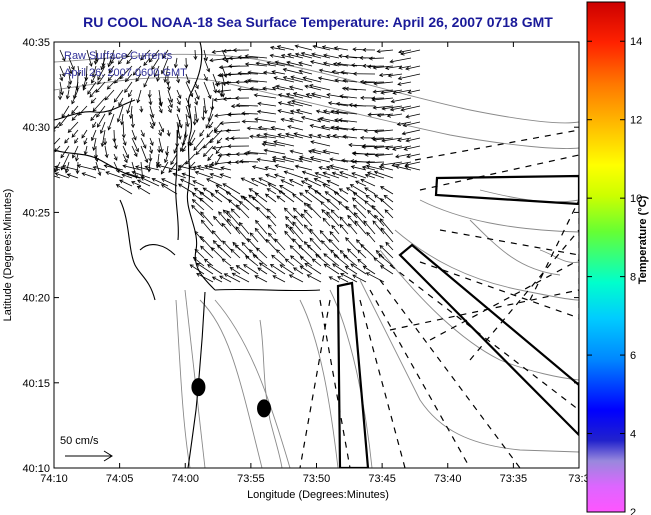  Describe the element at coordinates (317, 479) in the screenshot. I see `x-tick-label: 73:50` at that location.